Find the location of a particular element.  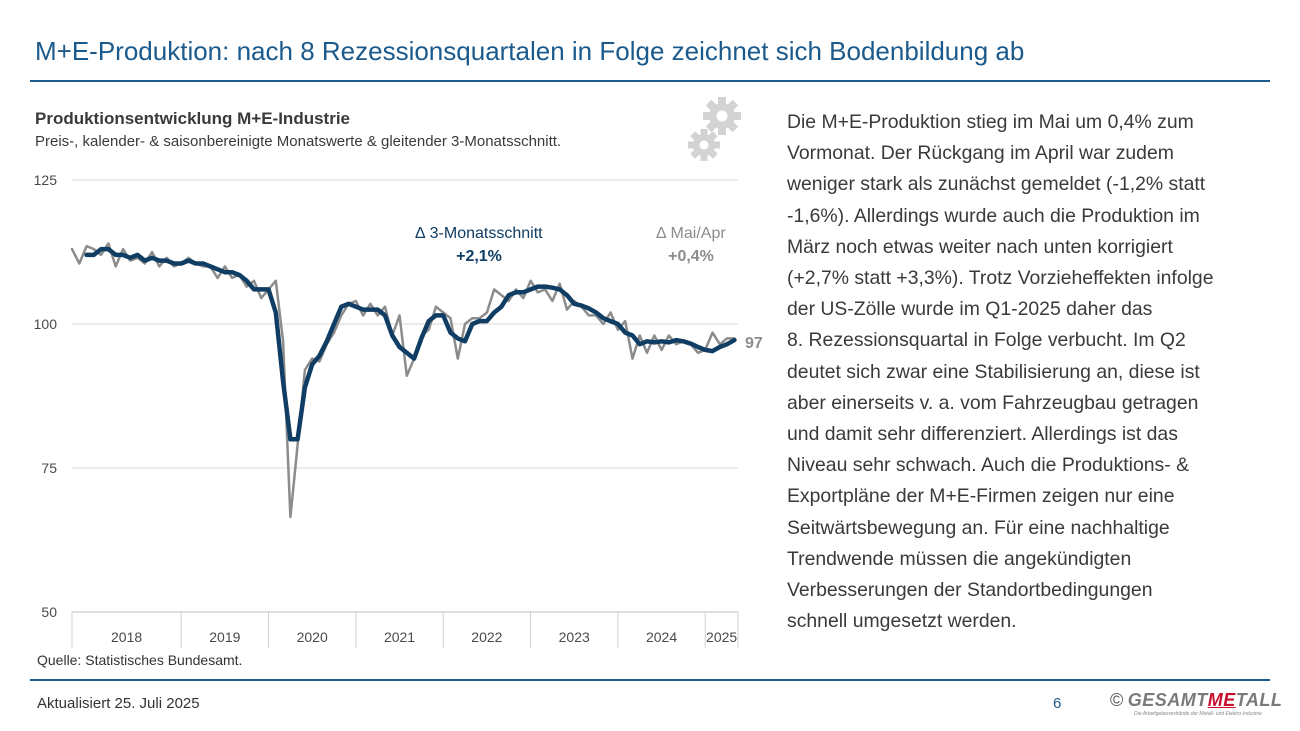

body-text-line: schnell umgesetzt werden. is located at coordinates (902, 621).